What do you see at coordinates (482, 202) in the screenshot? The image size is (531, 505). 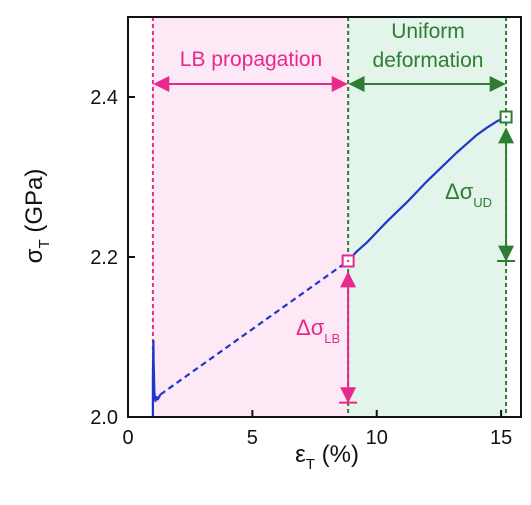 I see `delta-sigma-ud-subscript: UD` at bounding box center [482, 202].